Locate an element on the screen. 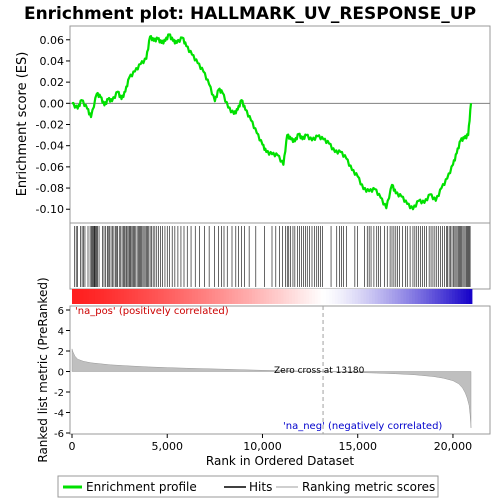 The image size is (500, 500). es-y-tick-label: -0.02 is located at coordinates (50, 125).